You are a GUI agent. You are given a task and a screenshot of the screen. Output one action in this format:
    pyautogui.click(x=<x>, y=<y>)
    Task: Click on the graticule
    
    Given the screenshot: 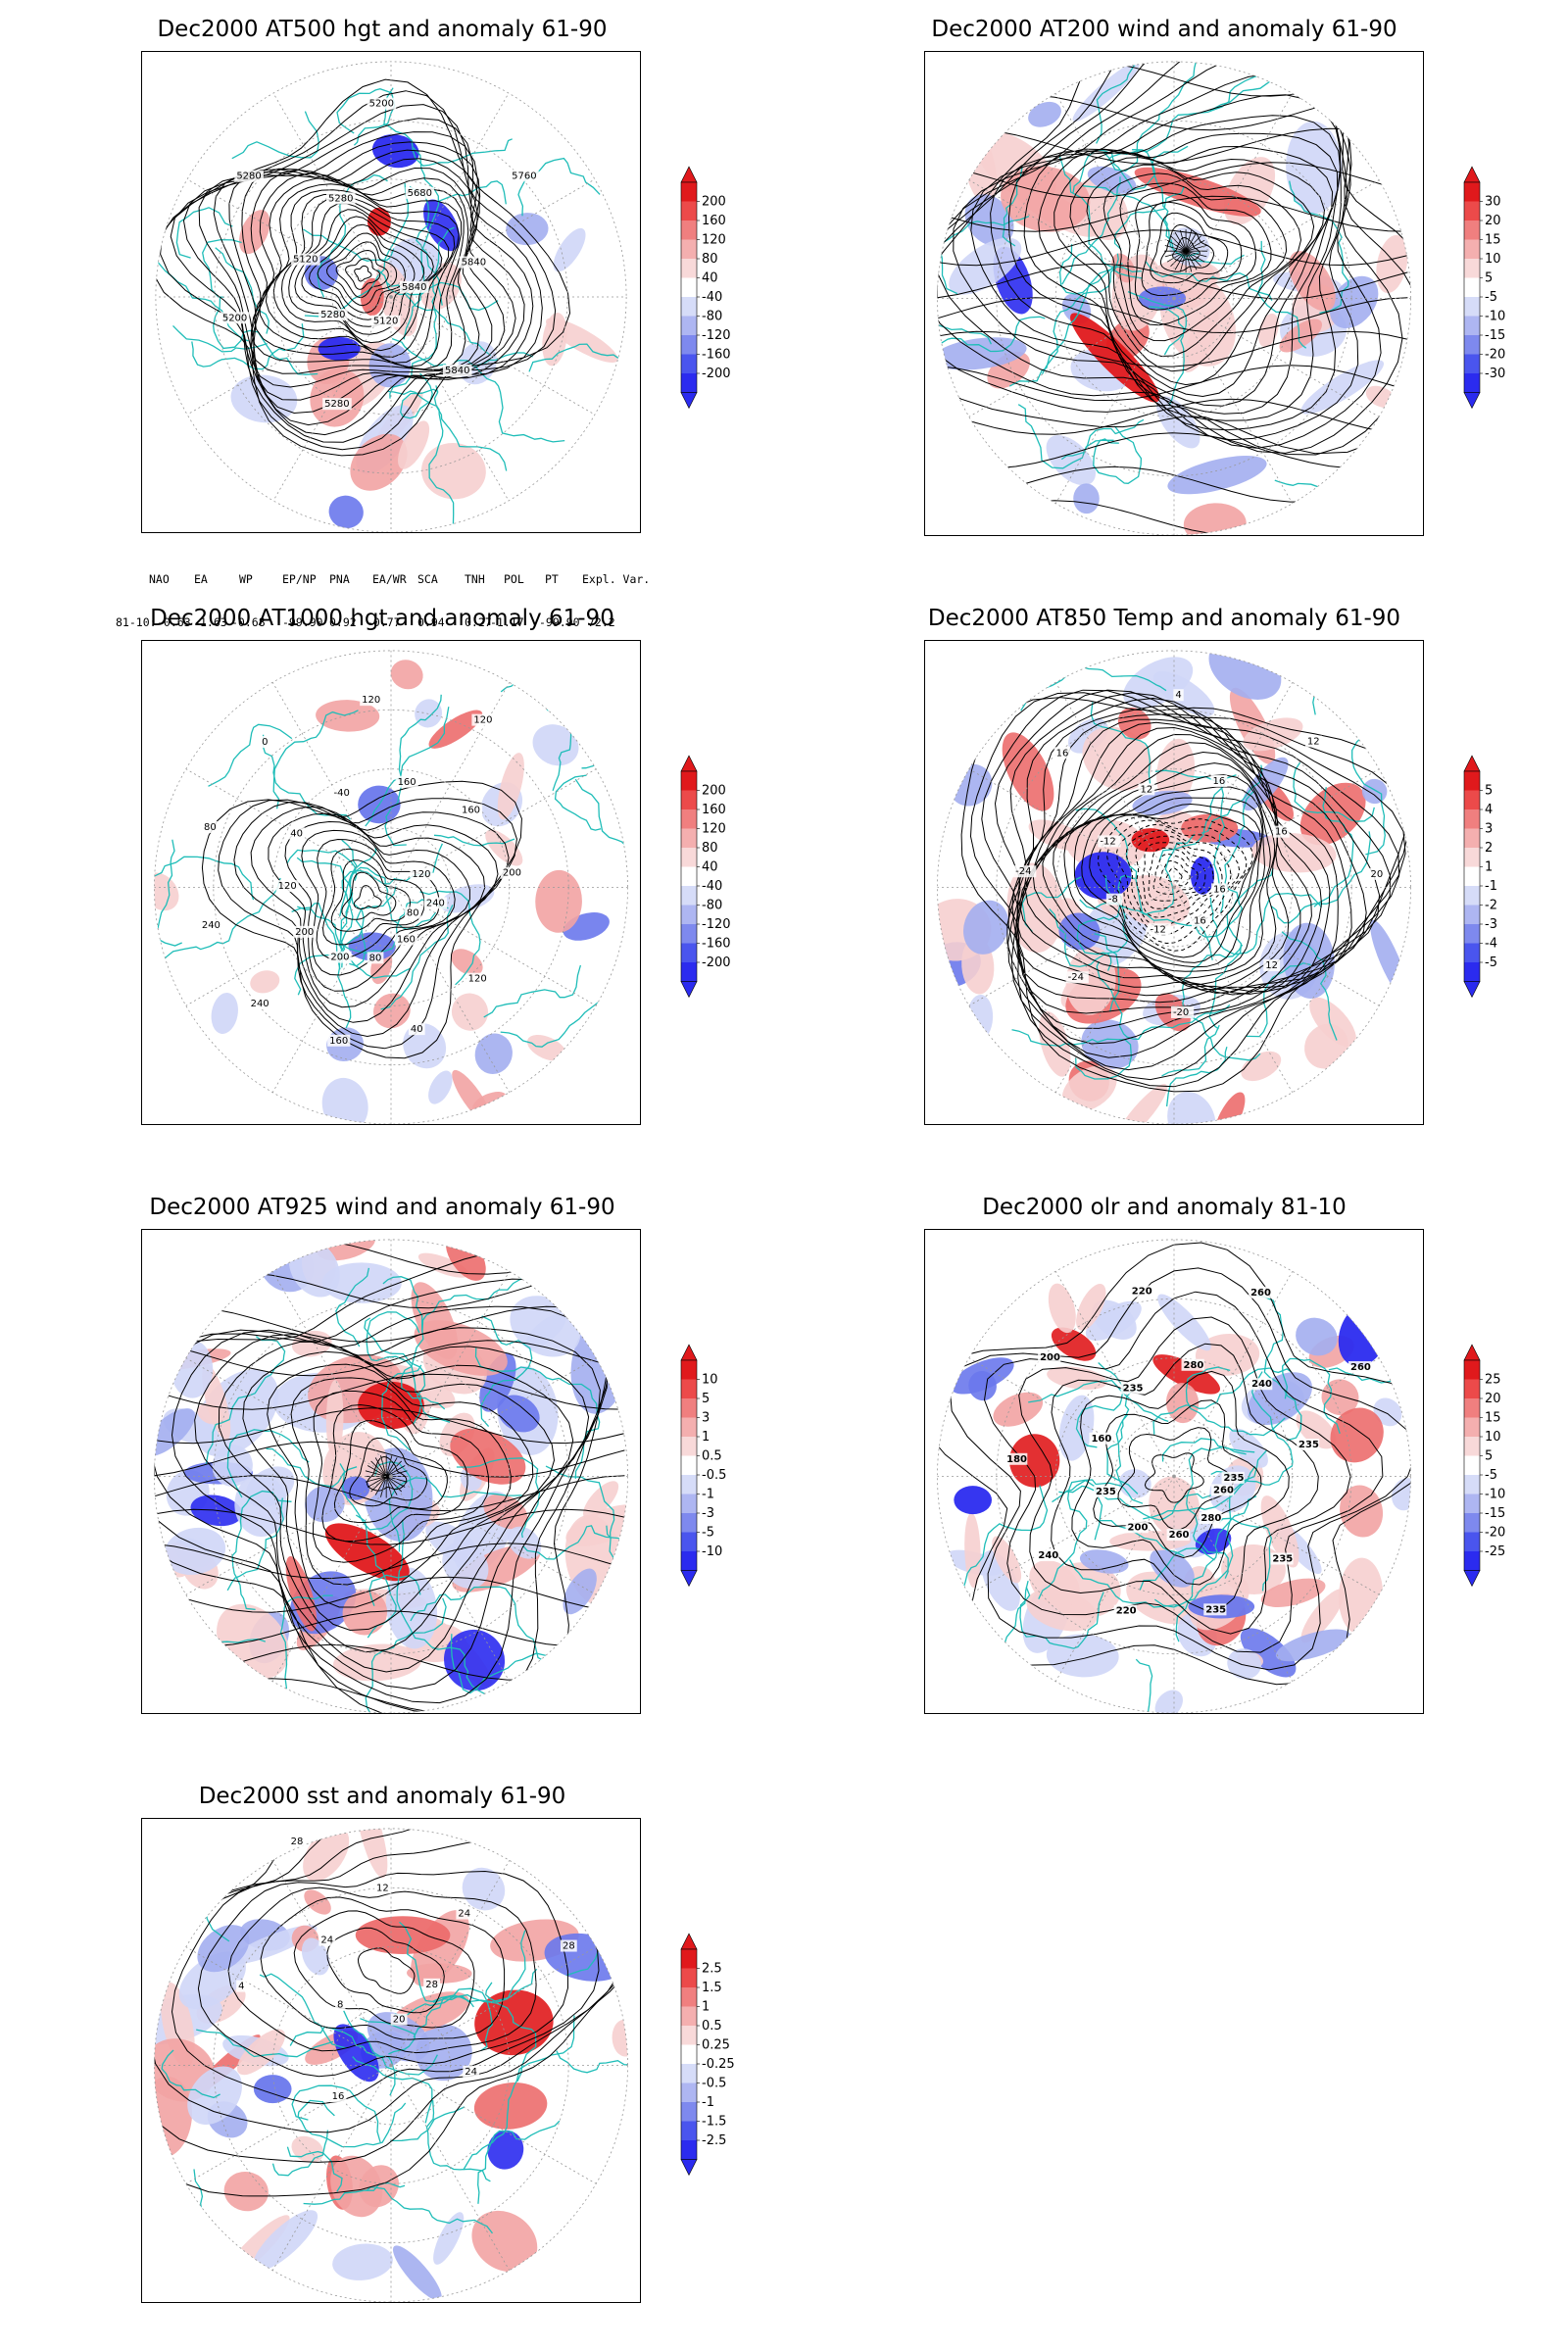 What is the action you would take?
    pyautogui.click(x=1174, y=298)
    